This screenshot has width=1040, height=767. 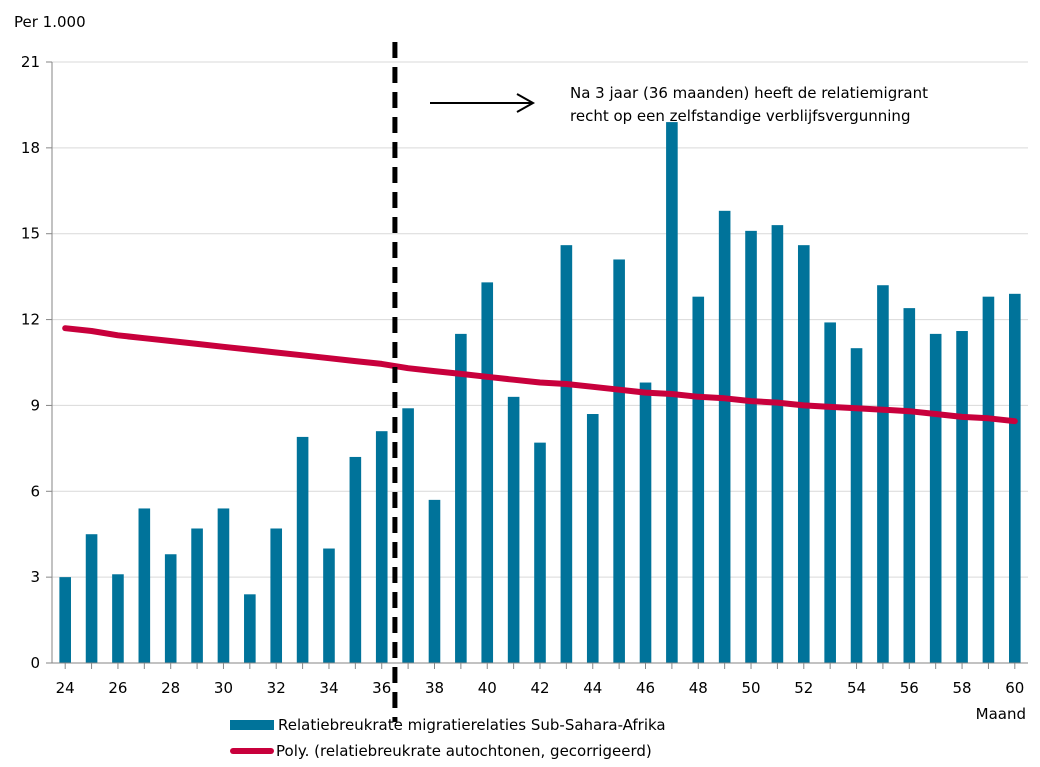 What do you see at coordinates (117, 688) in the screenshot?
I see `x-tick-label-26: 26` at bounding box center [117, 688].